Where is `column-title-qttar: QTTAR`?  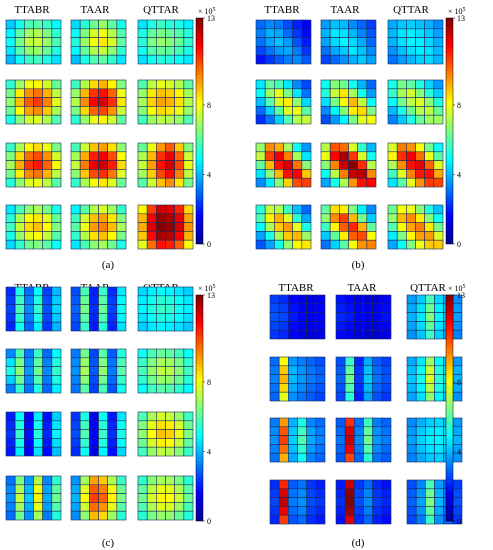 column-title-qttar: QTTAR is located at coordinates (161, 10).